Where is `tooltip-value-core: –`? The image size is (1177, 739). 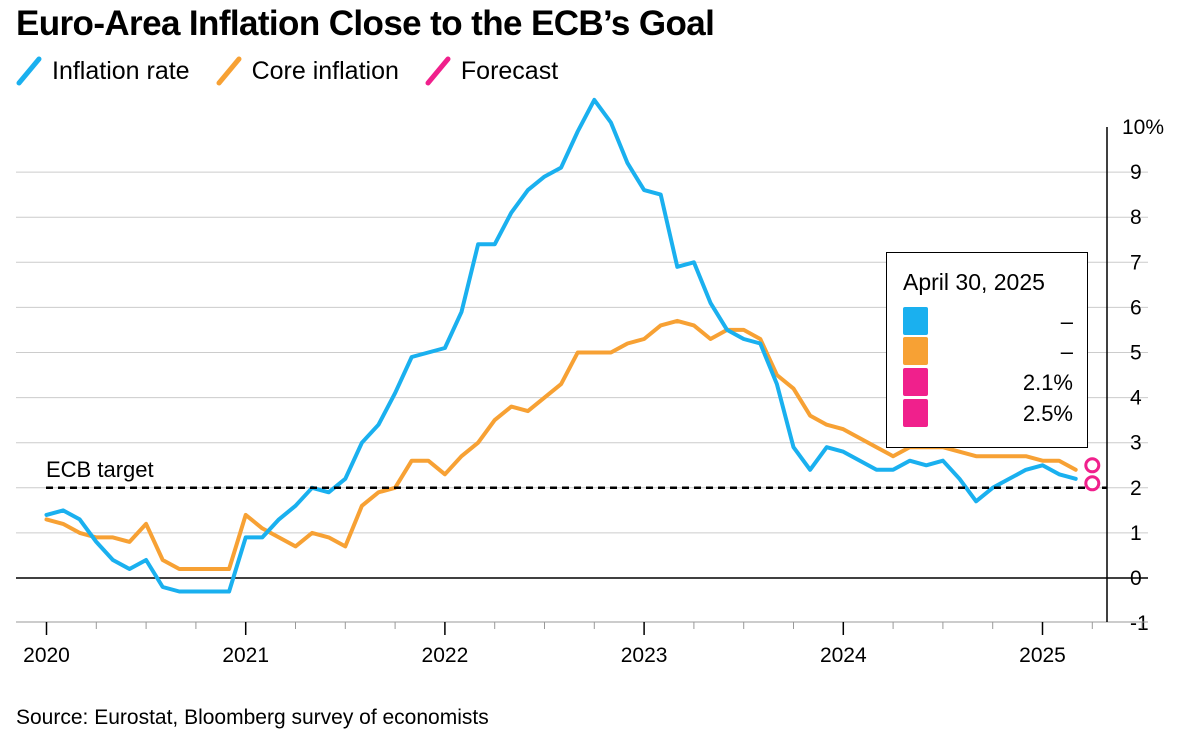
tooltip-value-core: – is located at coordinates (1066, 351).